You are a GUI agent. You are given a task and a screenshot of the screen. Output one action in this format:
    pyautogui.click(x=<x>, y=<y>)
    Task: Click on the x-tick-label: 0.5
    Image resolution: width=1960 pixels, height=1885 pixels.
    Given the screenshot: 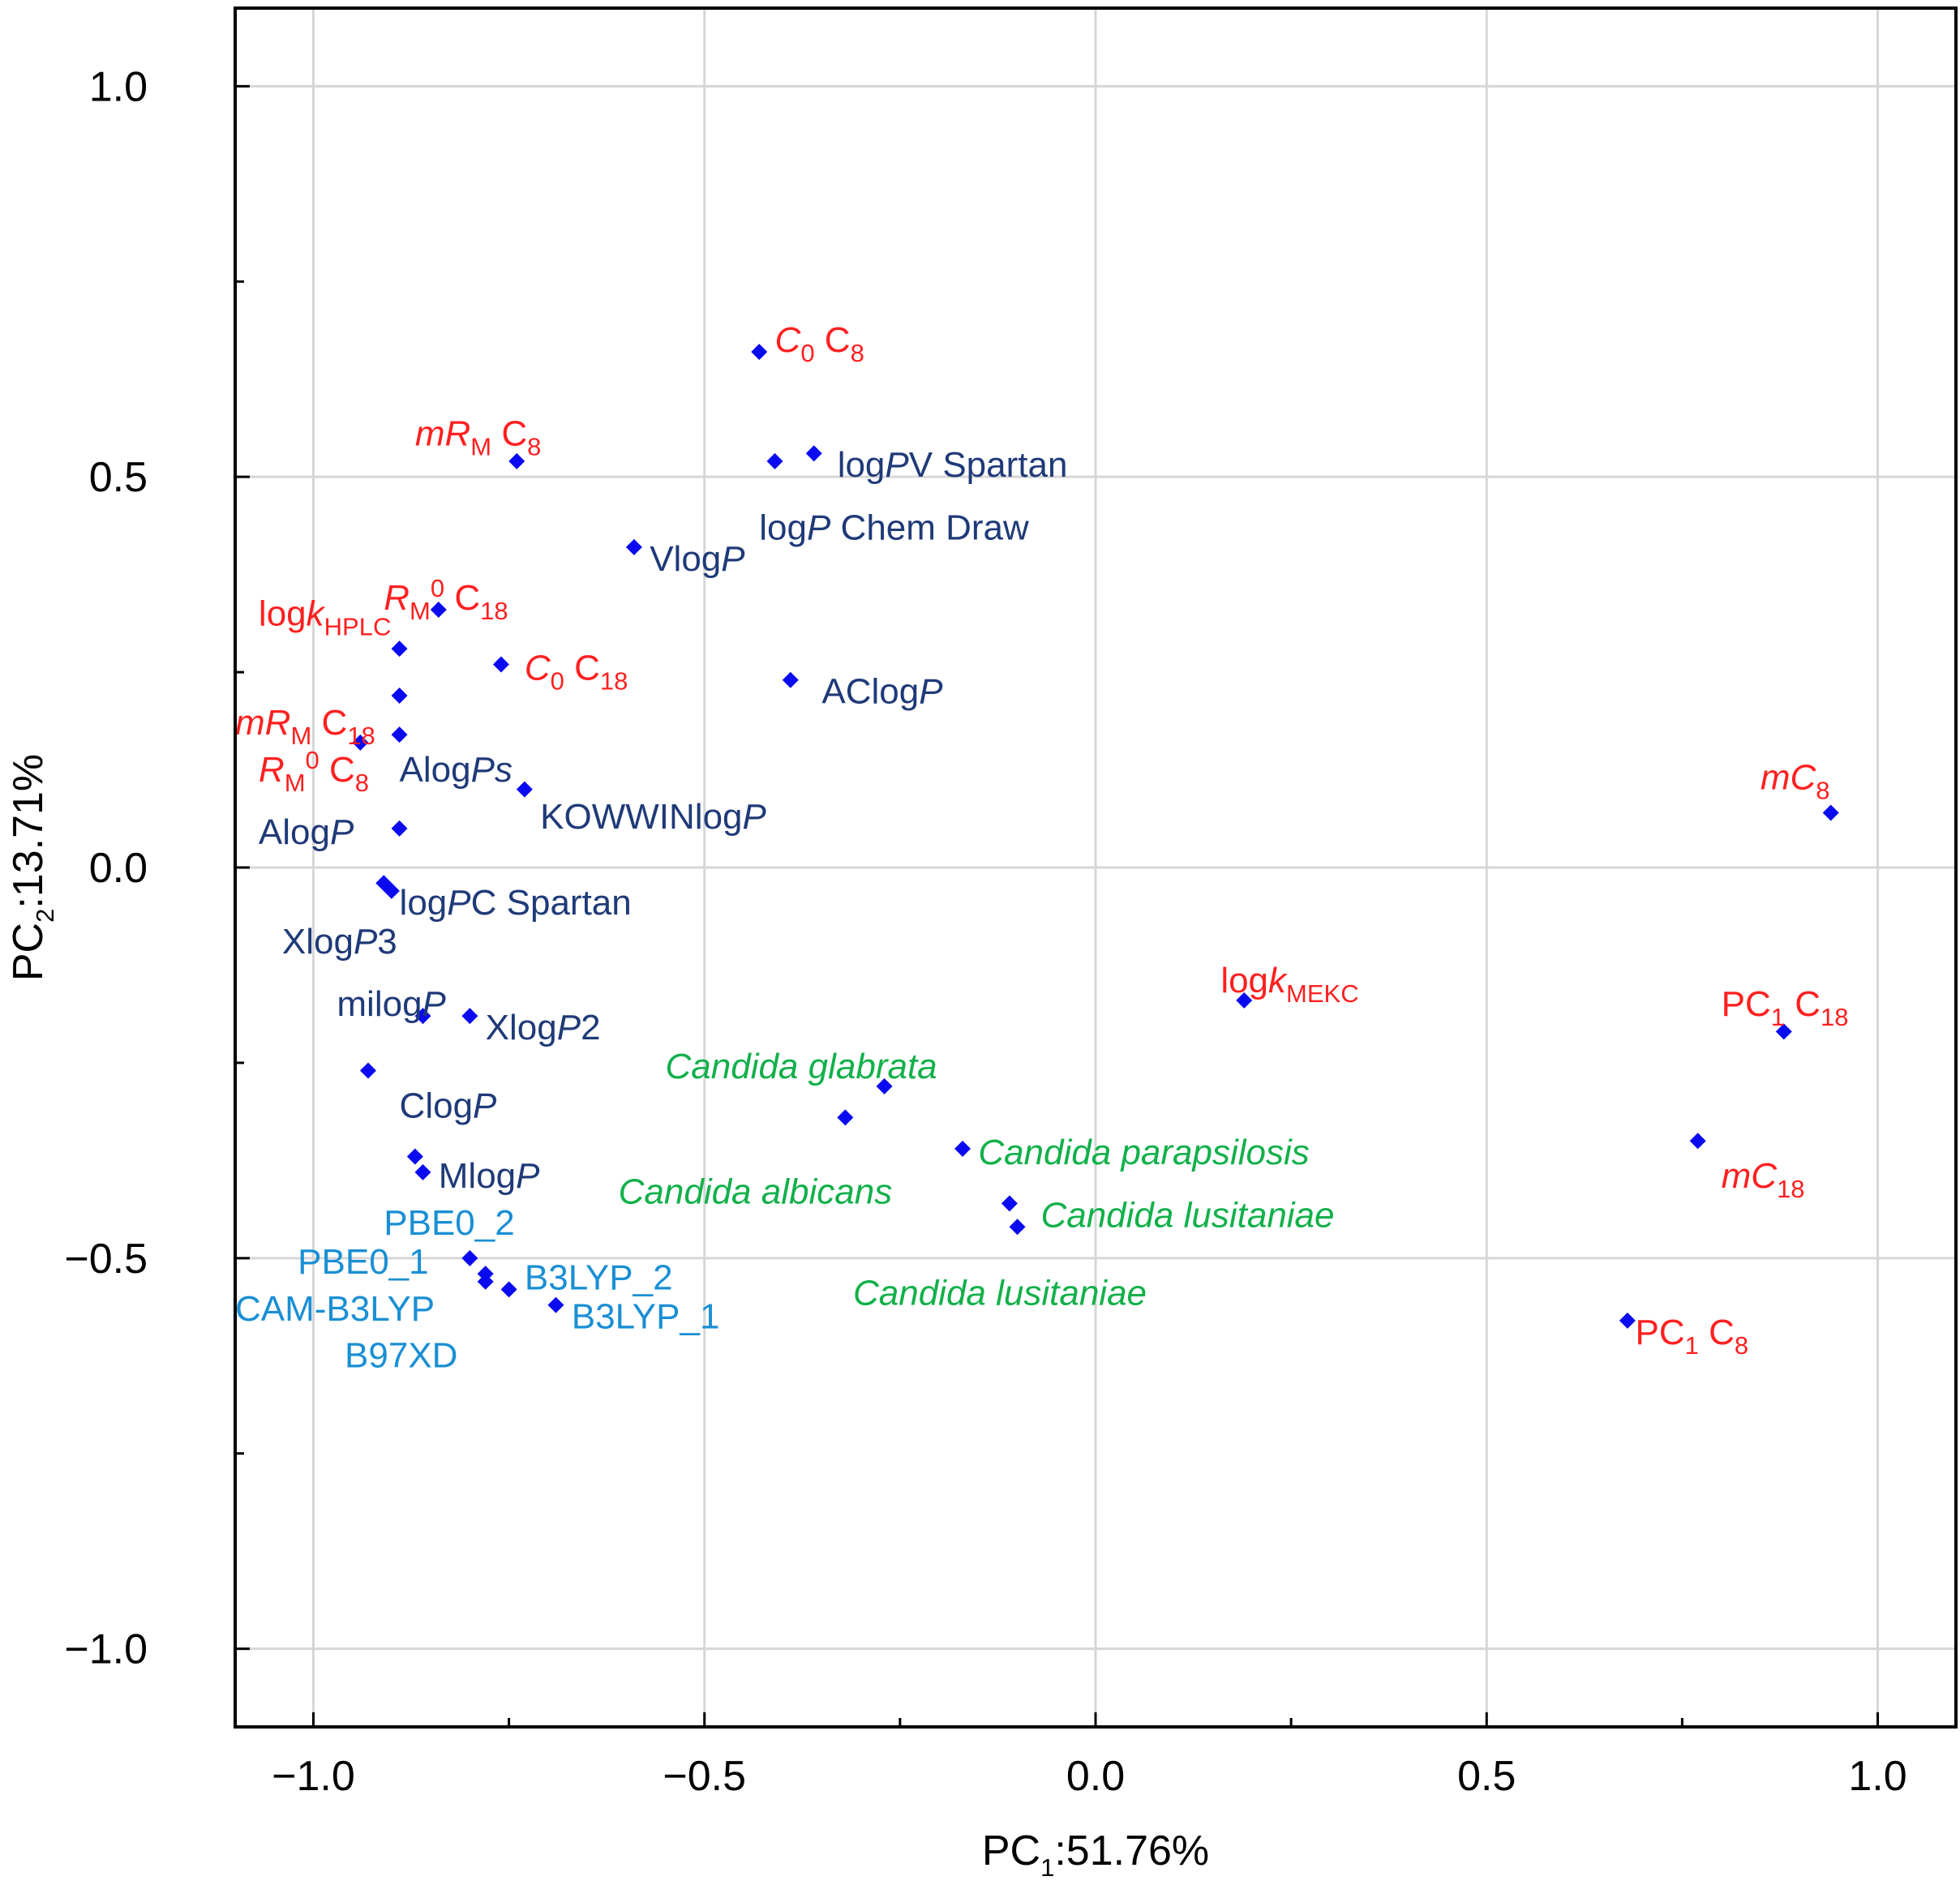 What is the action you would take?
    pyautogui.click(x=1486, y=1777)
    